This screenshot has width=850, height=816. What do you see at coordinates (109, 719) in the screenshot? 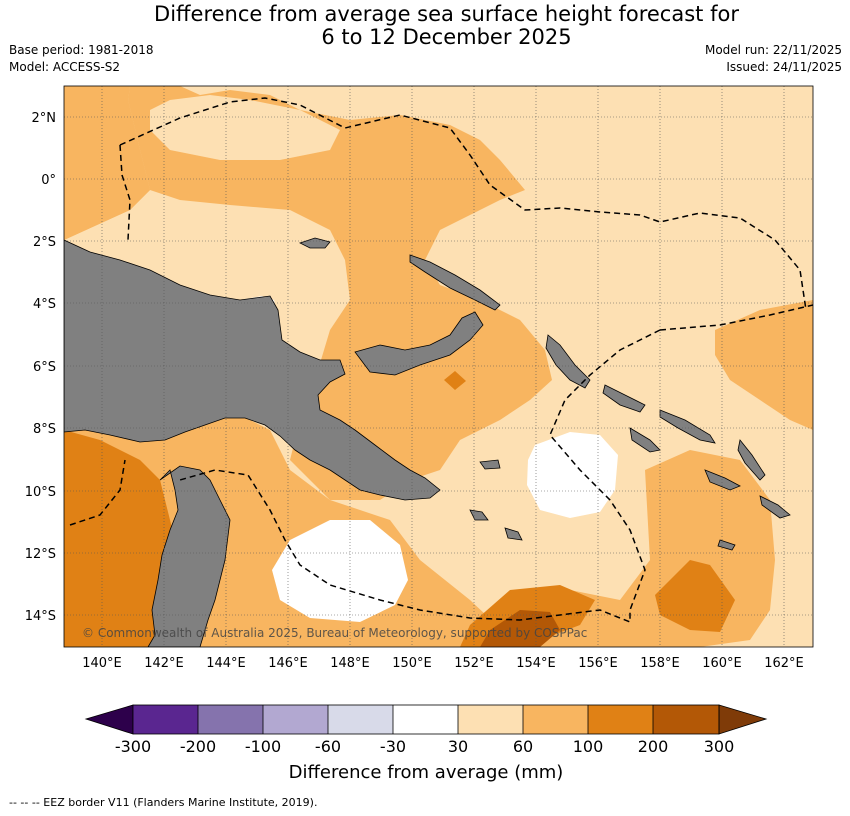
I see `colorbar-extend-low` at bounding box center [109, 719].